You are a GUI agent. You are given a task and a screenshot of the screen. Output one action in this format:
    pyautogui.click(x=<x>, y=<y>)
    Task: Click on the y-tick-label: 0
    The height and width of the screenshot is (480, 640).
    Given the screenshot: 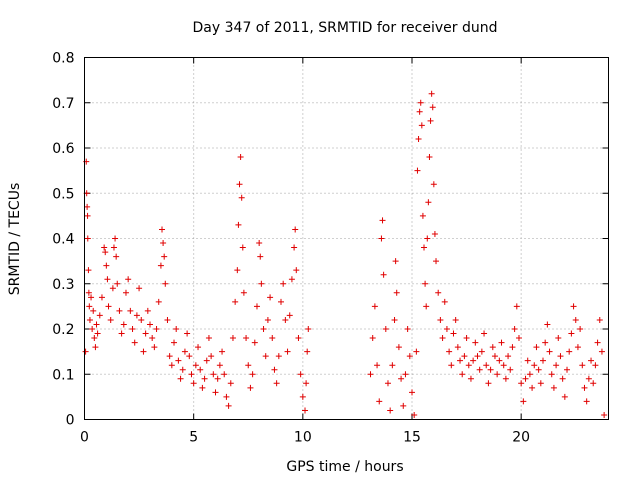 What is the action you would take?
    pyautogui.click(x=70, y=421)
    